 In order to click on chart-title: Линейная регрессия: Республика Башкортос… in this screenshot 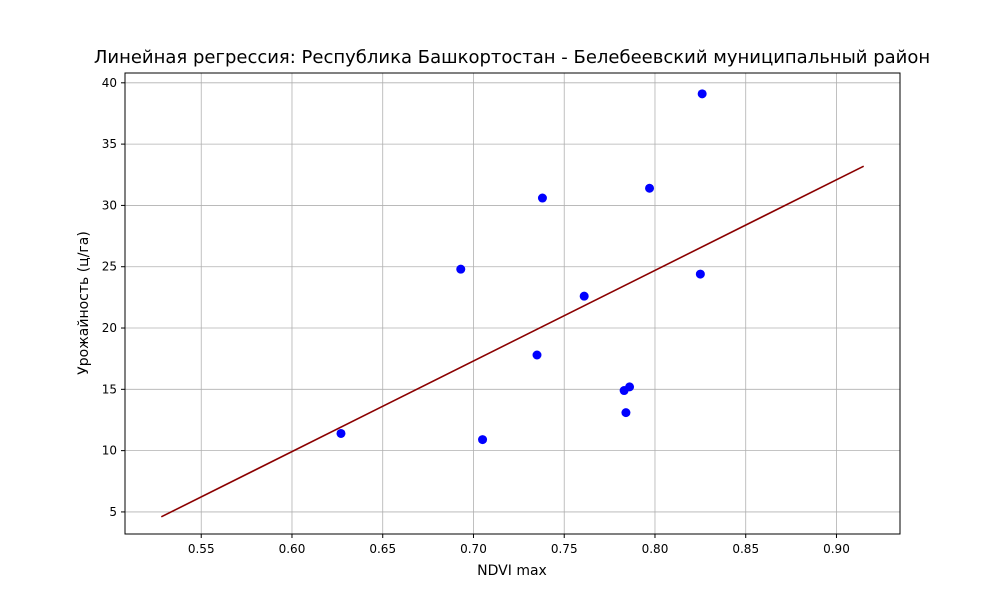, I will do `click(512, 57)`.